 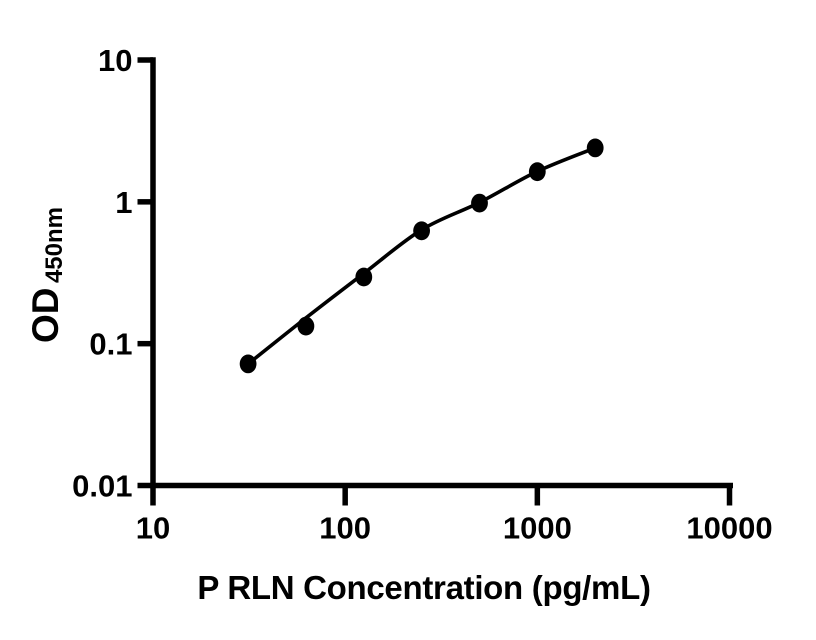 I want to click on x-axis-tick-label: 100, so click(x=345, y=528).